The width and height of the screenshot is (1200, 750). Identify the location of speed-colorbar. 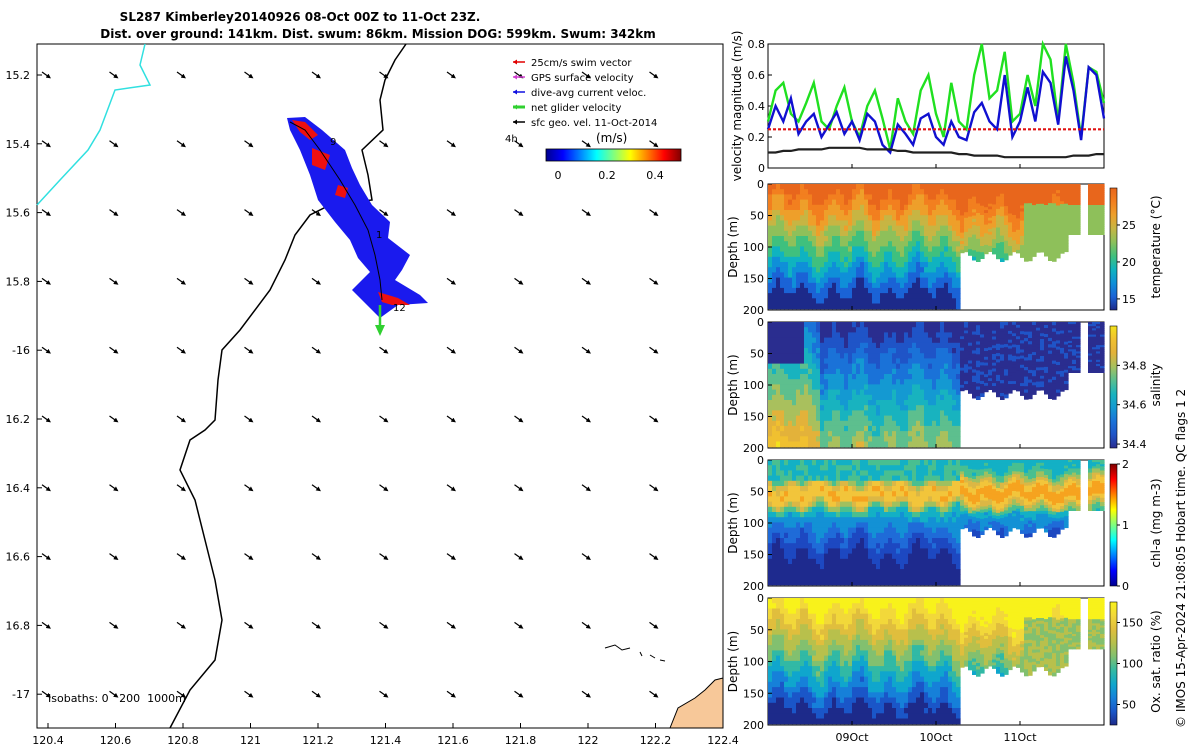
(613, 155).